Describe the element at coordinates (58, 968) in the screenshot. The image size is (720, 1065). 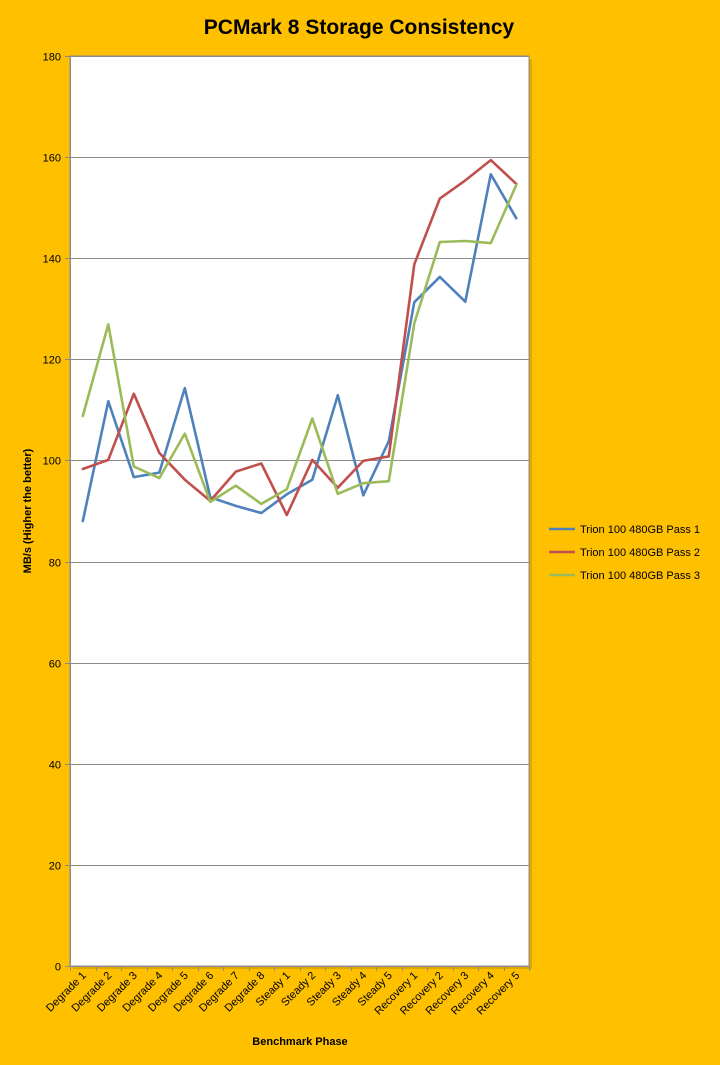
I see `y-tick-label: 0` at that location.